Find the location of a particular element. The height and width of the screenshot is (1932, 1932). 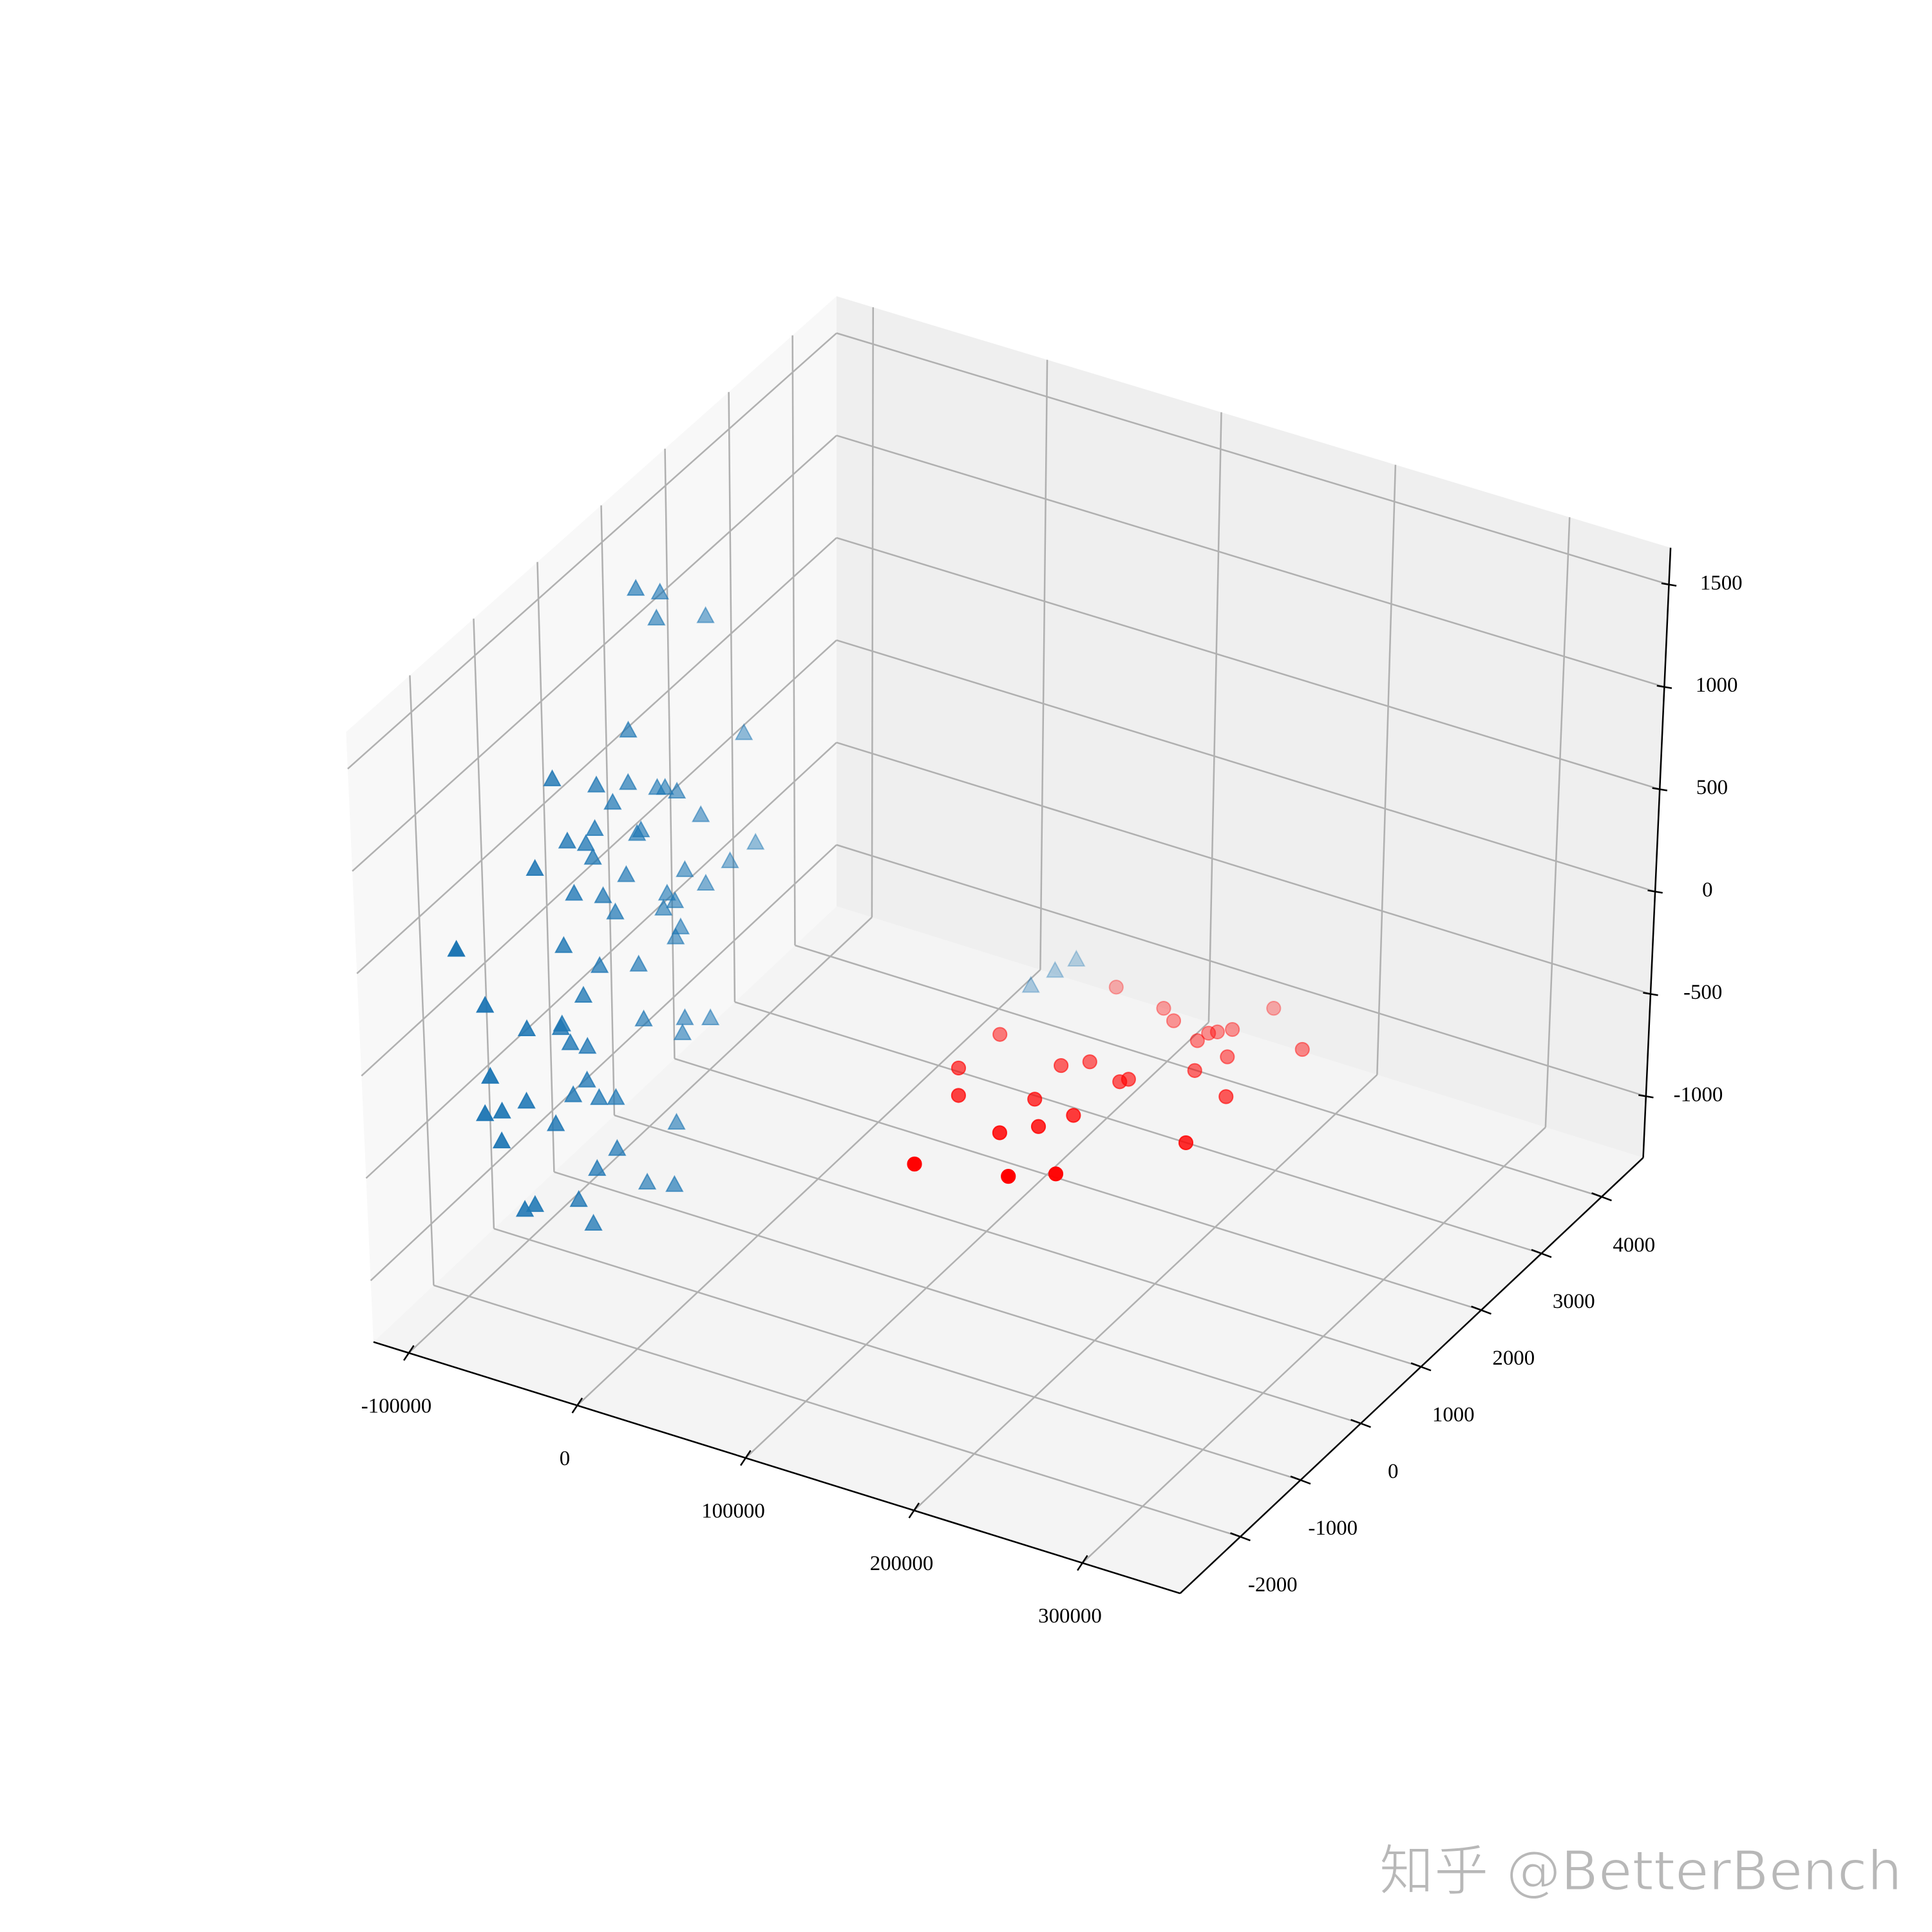

y-tick-label: -1000 is located at coordinates (1333, 1529).